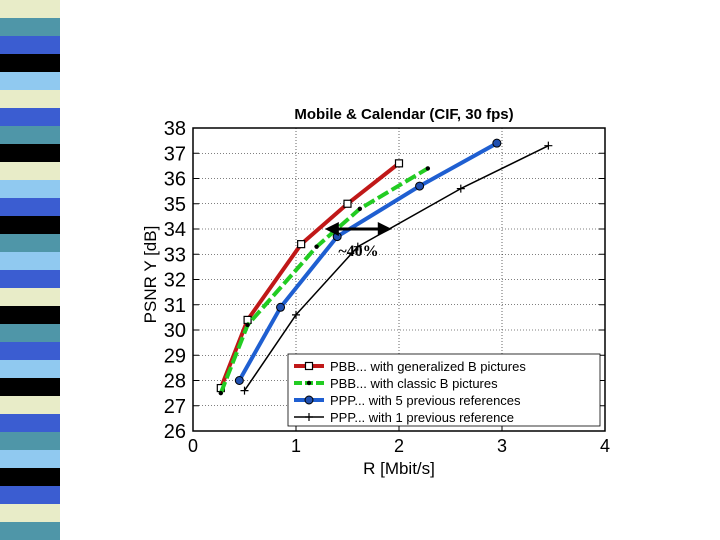 The height and width of the screenshot is (540, 720). Describe the element at coordinates (403, 114) in the screenshot. I see `chart-title: Mobile & Calendar (CIF, 30 fps)` at that location.